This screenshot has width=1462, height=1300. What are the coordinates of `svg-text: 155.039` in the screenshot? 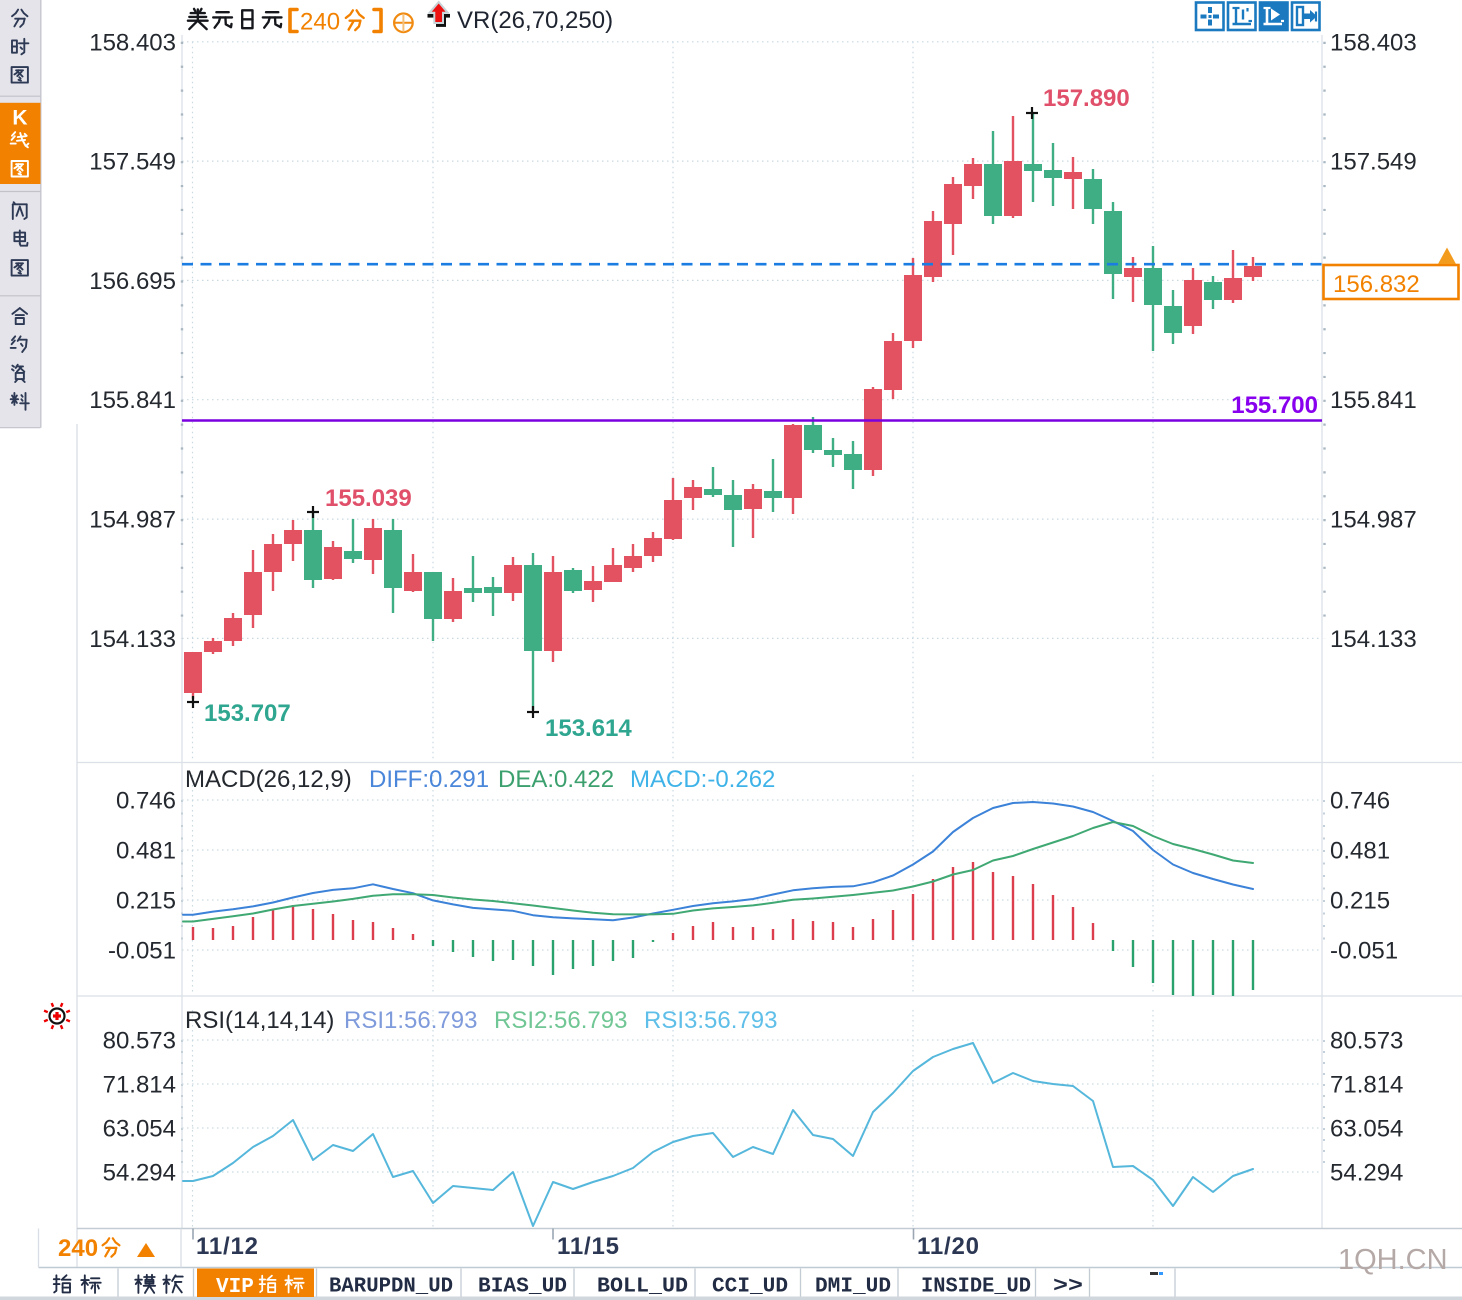 It's located at (368, 498).